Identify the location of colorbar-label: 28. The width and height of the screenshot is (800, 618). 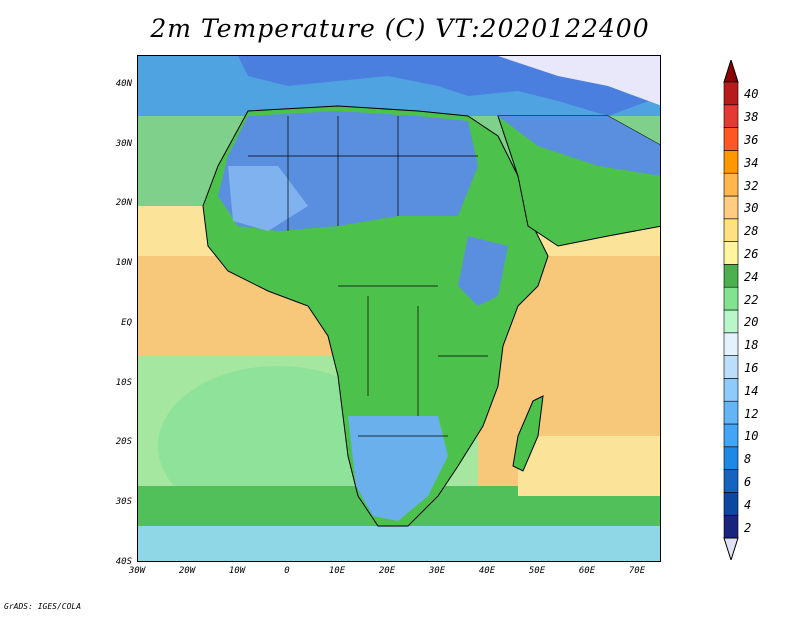
(751, 231).